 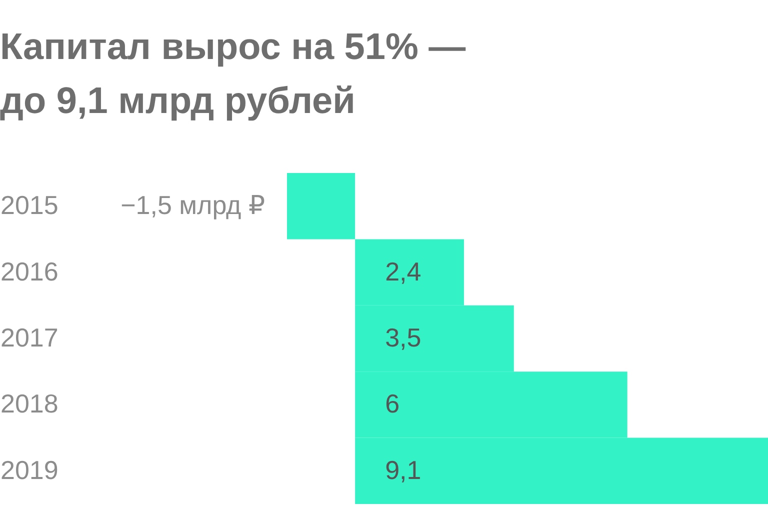 What do you see at coordinates (29, 271) in the screenshot?
I see `y-tick-label: 2016` at bounding box center [29, 271].